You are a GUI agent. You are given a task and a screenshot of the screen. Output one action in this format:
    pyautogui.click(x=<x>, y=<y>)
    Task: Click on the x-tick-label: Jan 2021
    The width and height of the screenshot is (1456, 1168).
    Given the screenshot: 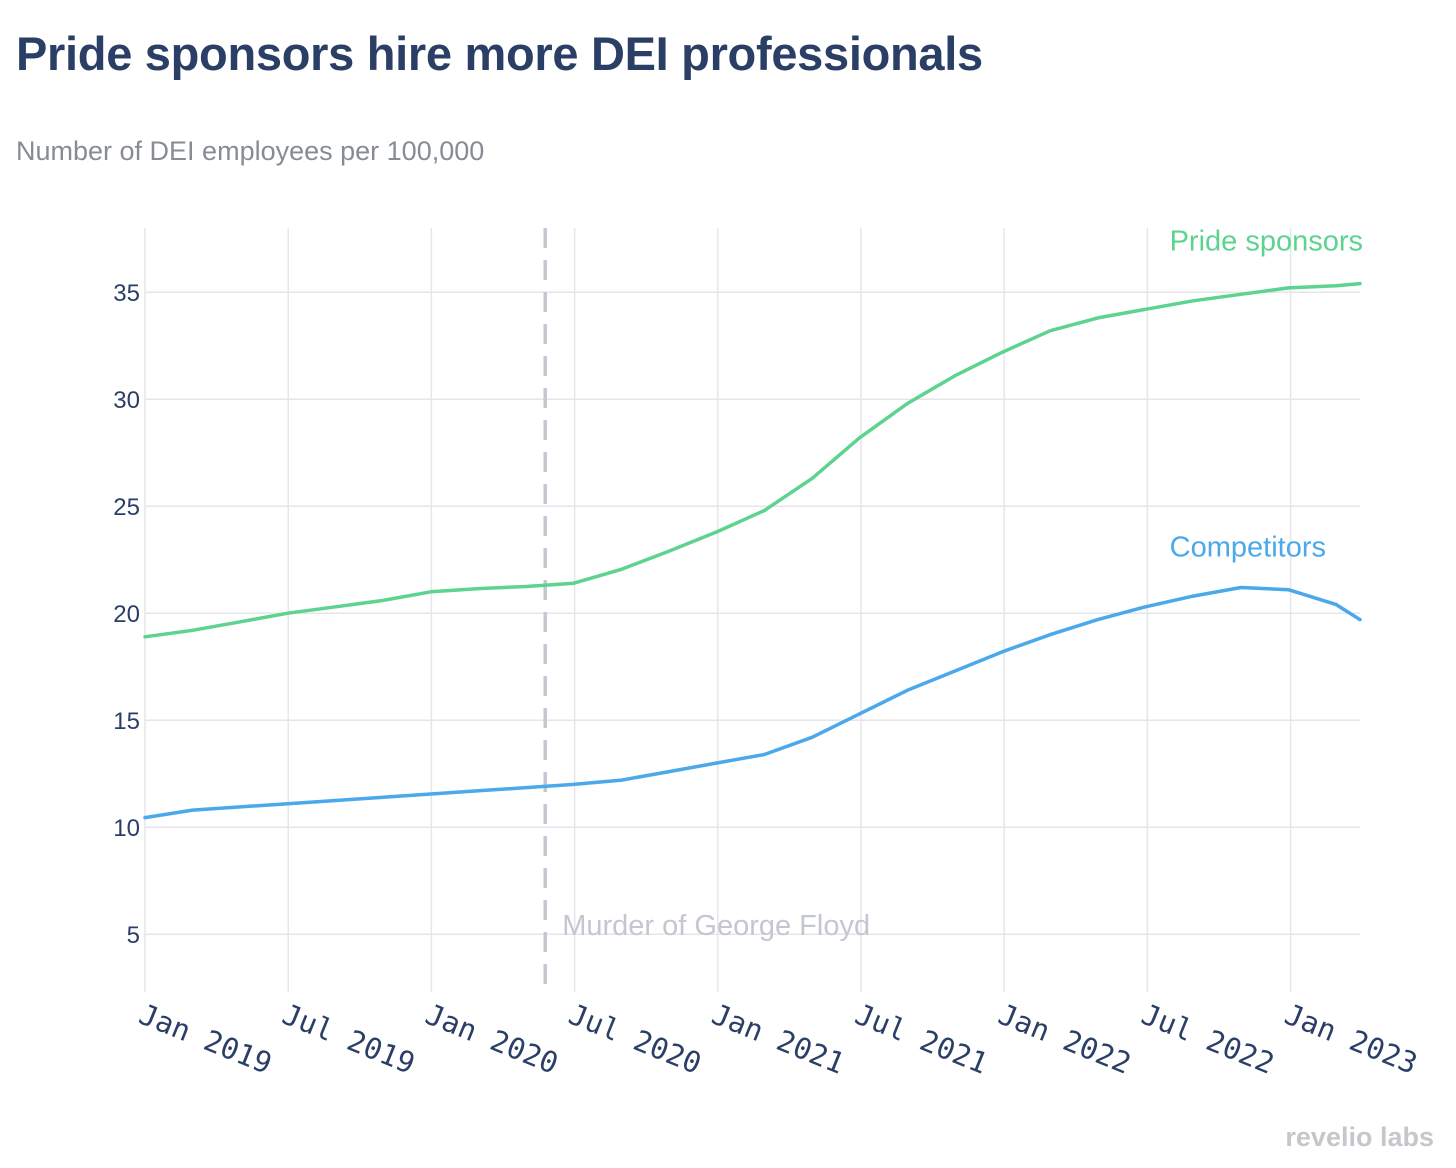 What is the action you would take?
    pyautogui.click(x=778, y=1039)
    